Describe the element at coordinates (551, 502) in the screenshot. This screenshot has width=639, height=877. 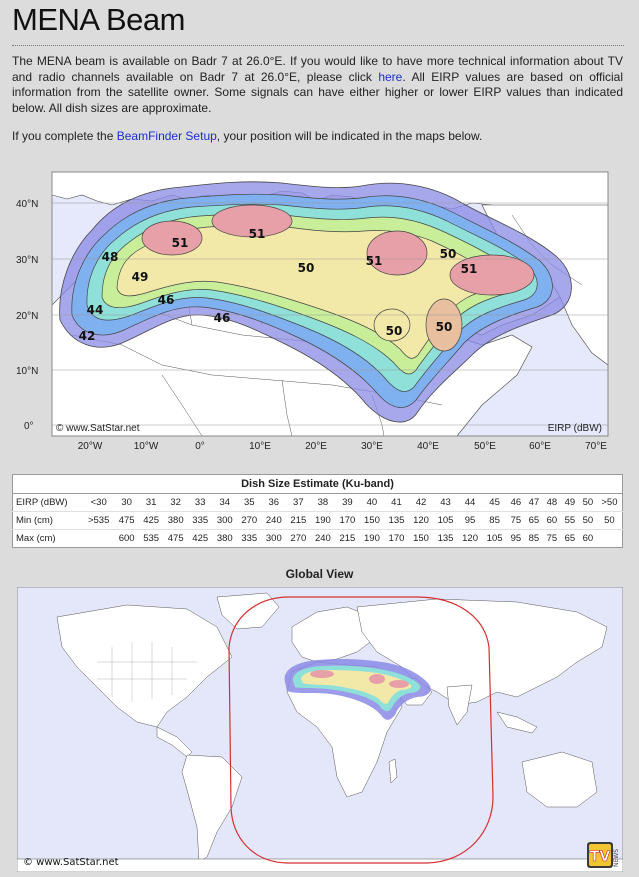
I see `dish-table-cell: 48` at that location.